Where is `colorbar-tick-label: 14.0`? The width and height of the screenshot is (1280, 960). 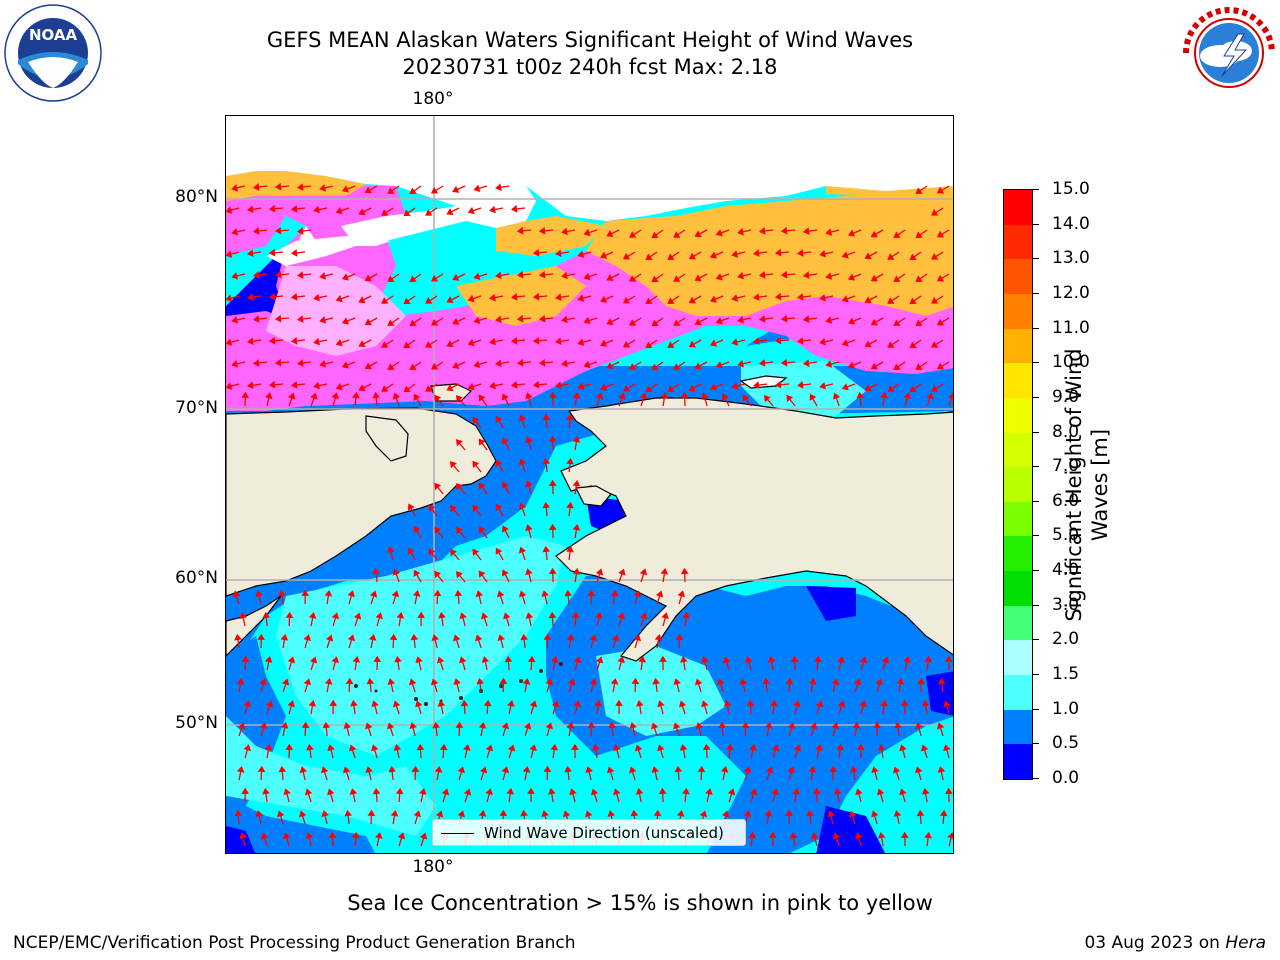
colorbar-tick-label: 14.0 is located at coordinates (1071, 223).